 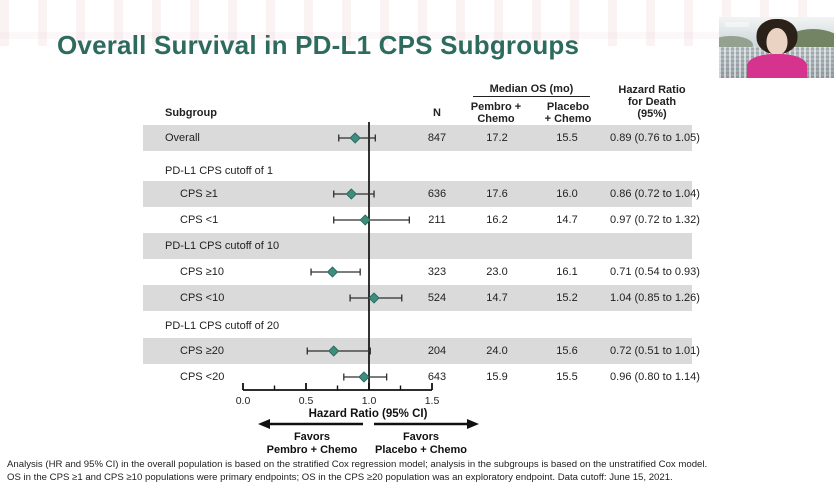 What do you see at coordinates (531, 96) in the screenshot?
I see `median-os-underline` at bounding box center [531, 96].